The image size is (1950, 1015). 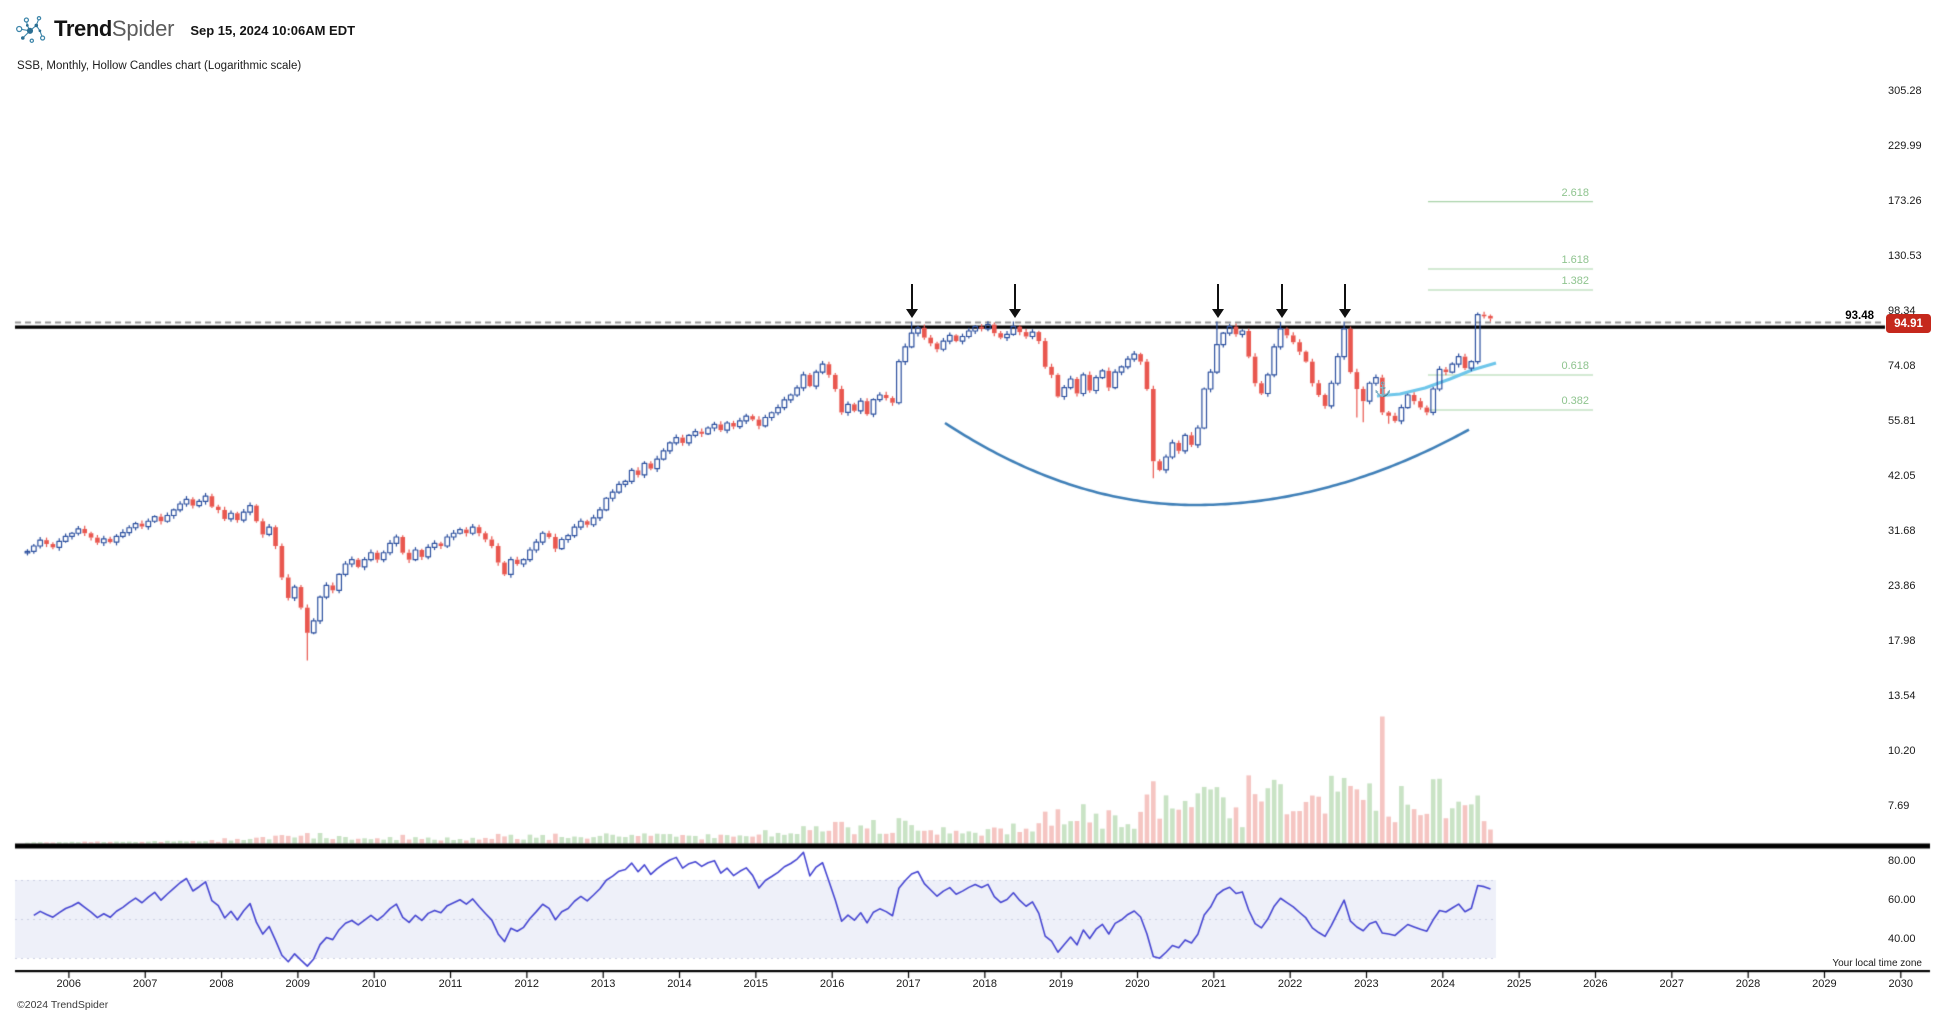 I want to click on anchor-icon: ⚓, so click(x=1383, y=389).